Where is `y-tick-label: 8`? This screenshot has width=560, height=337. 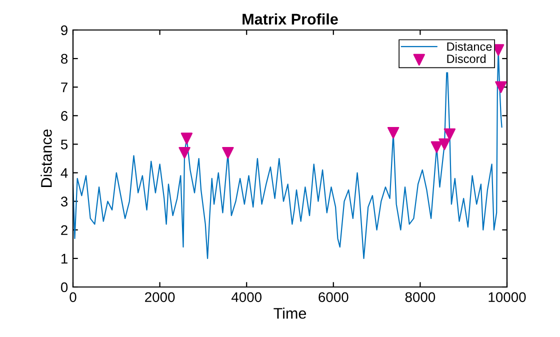
y-tick-label: 8 is located at coordinates (64, 59).